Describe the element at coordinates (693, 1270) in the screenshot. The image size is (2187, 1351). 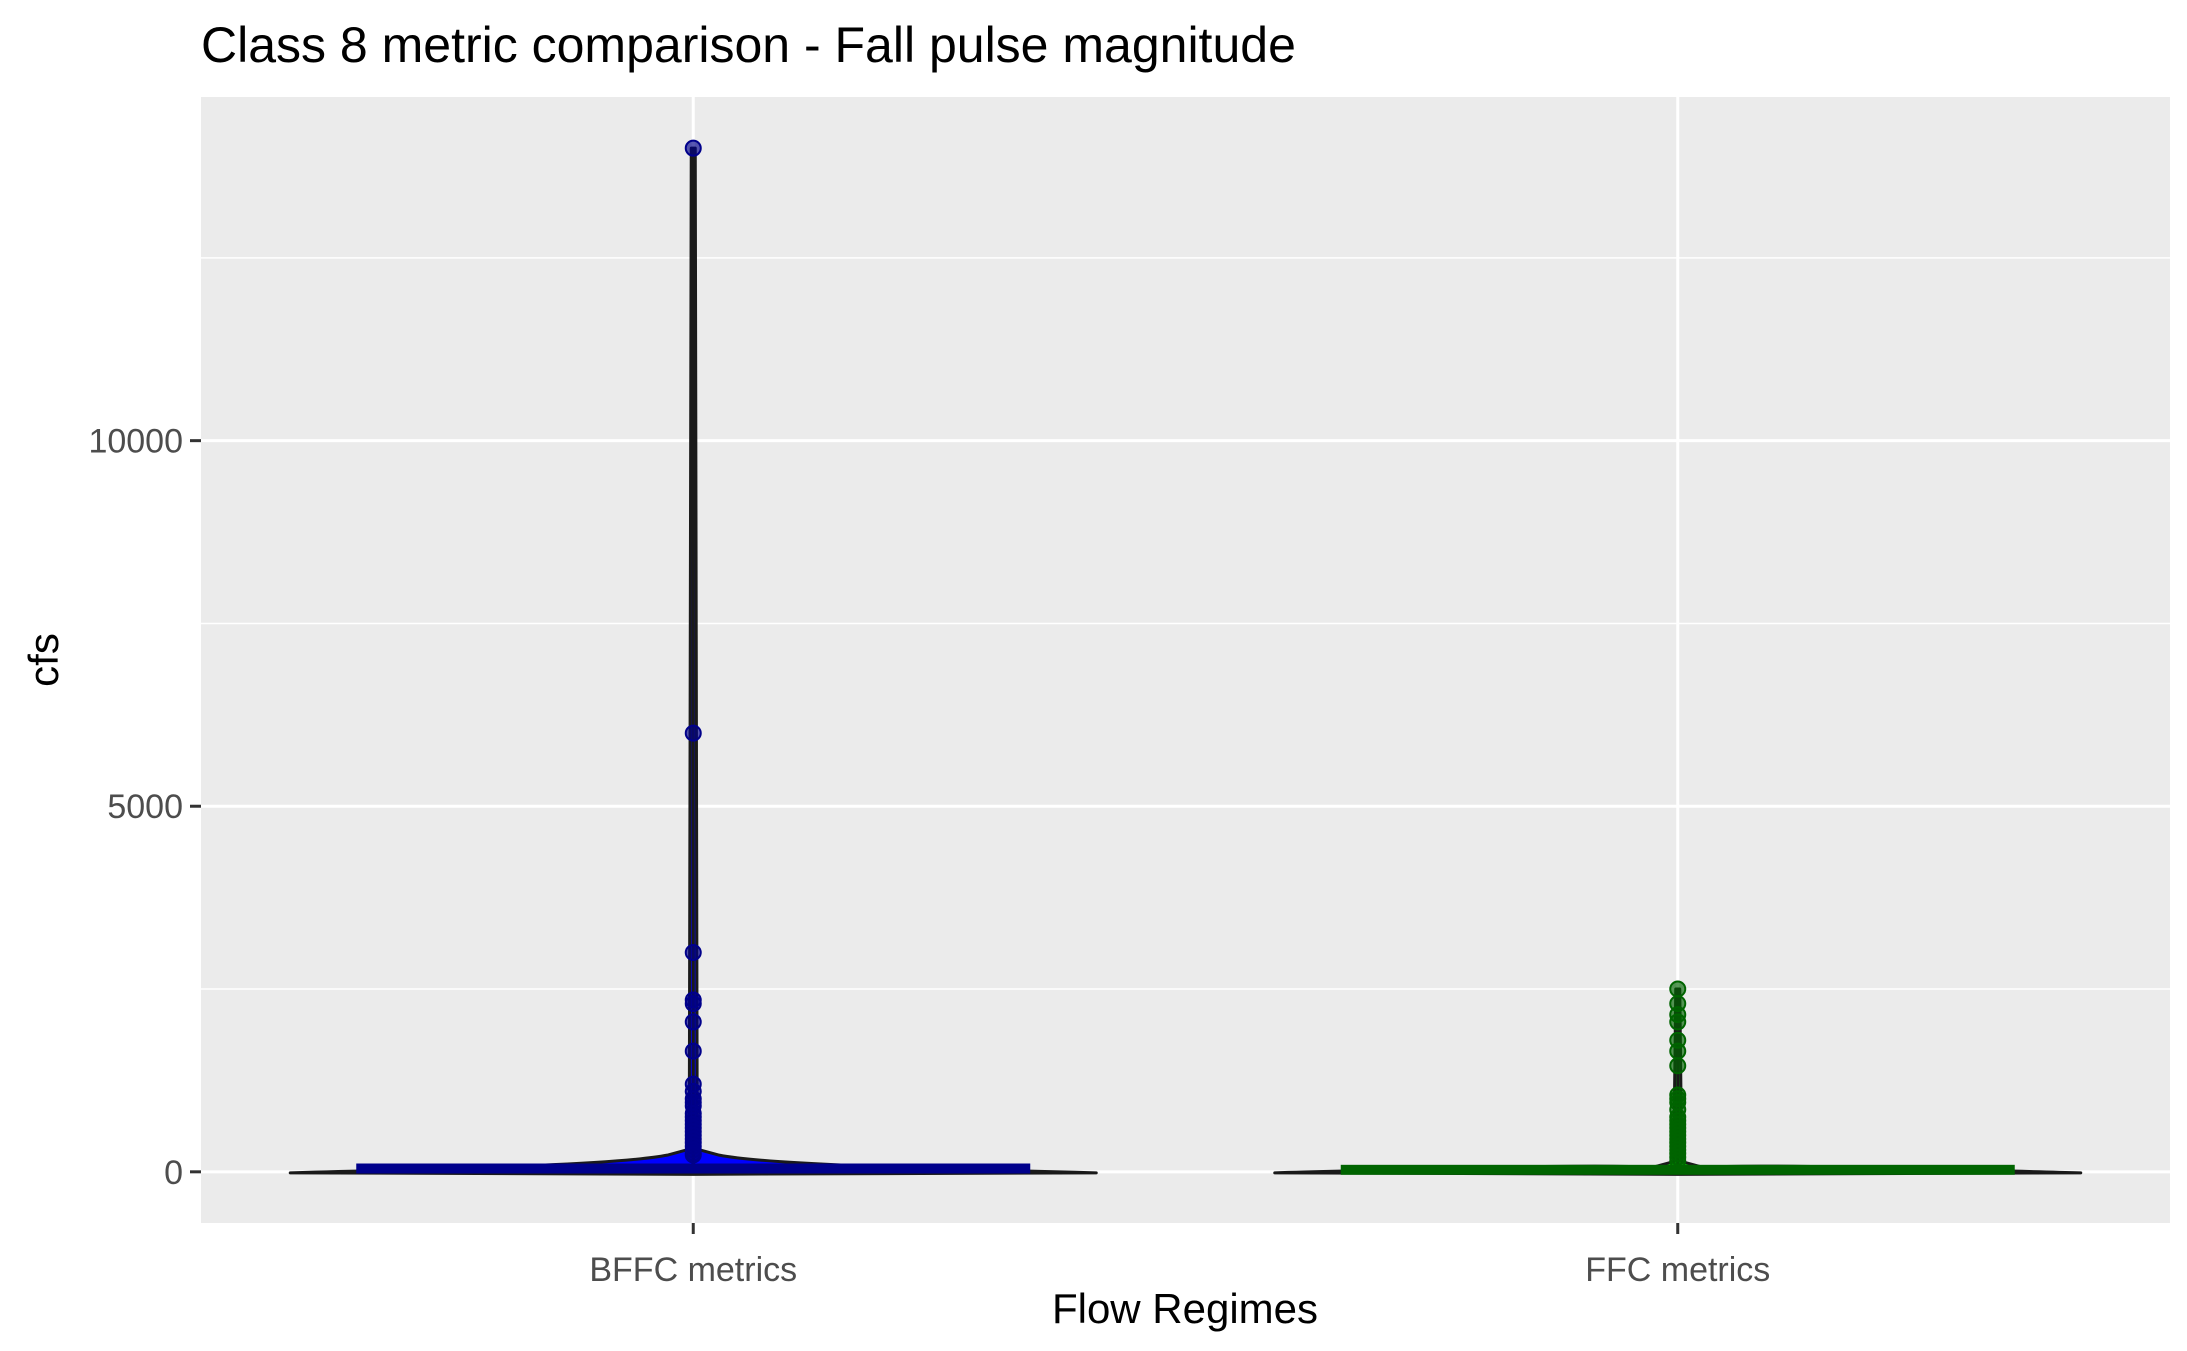
I see `x-tick-label: BFFC metrics` at that location.